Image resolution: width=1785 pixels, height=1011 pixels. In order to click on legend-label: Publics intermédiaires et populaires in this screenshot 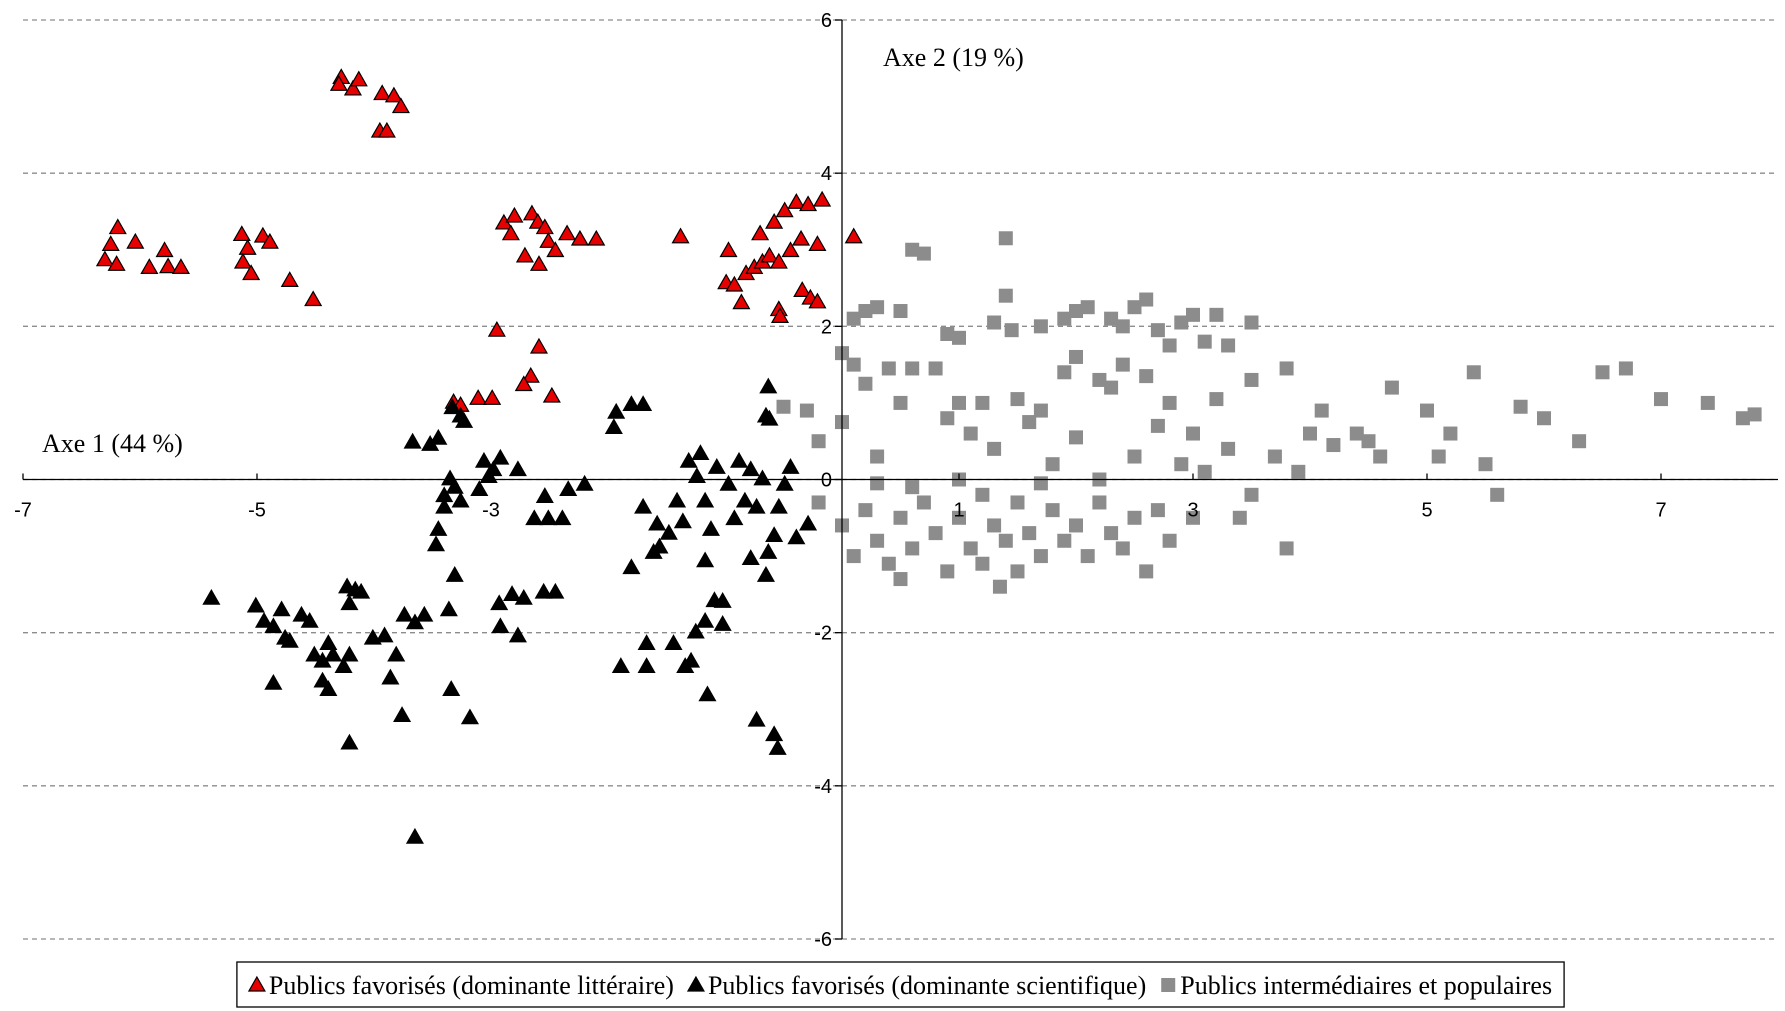, I will do `click(1366, 985)`.